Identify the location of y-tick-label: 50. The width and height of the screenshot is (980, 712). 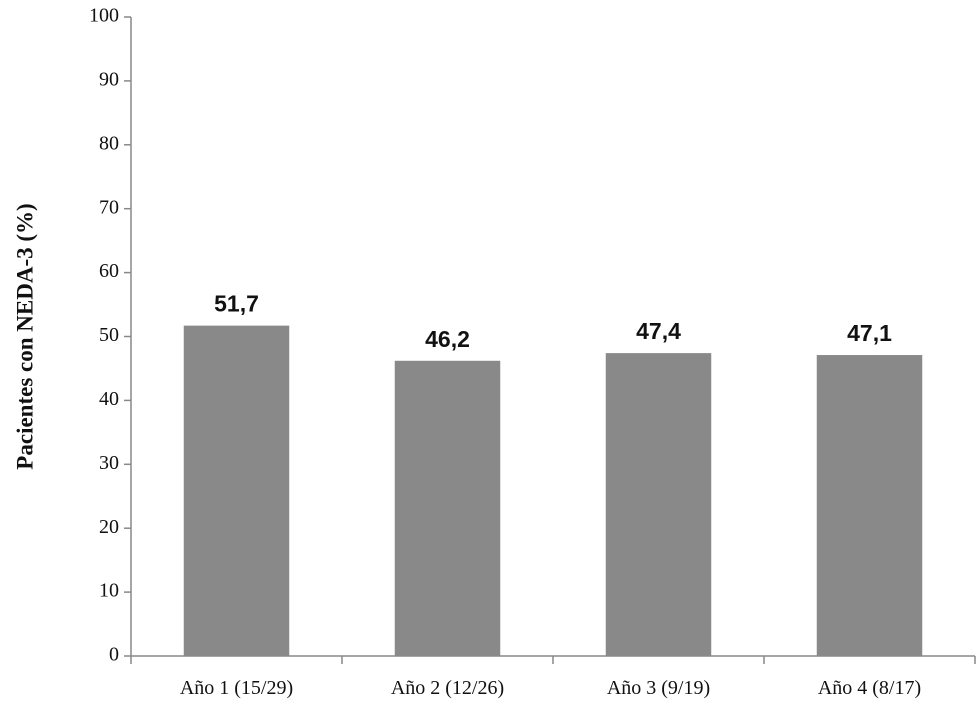
(109, 335).